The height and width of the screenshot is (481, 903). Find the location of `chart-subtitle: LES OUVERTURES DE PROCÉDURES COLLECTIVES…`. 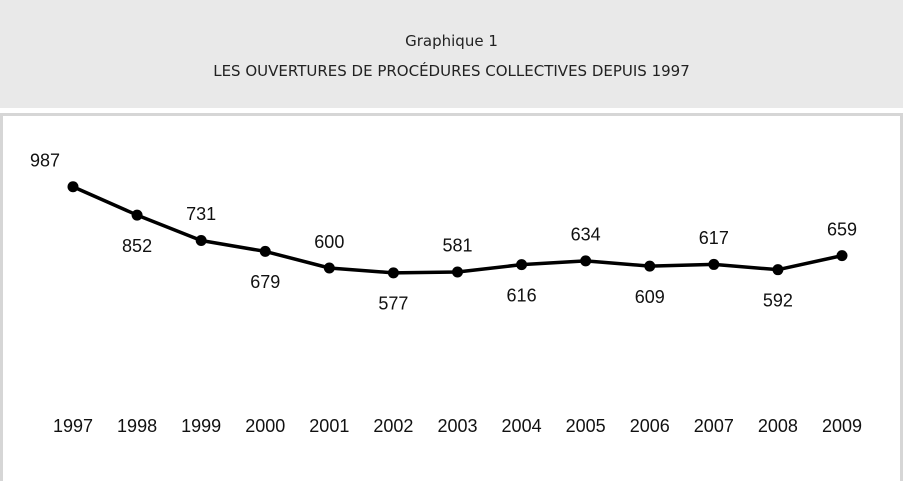

chart-subtitle: LES OUVERTURES DE PROCÉDURES COLLECTIVES… is located at coordinates (451, 71).